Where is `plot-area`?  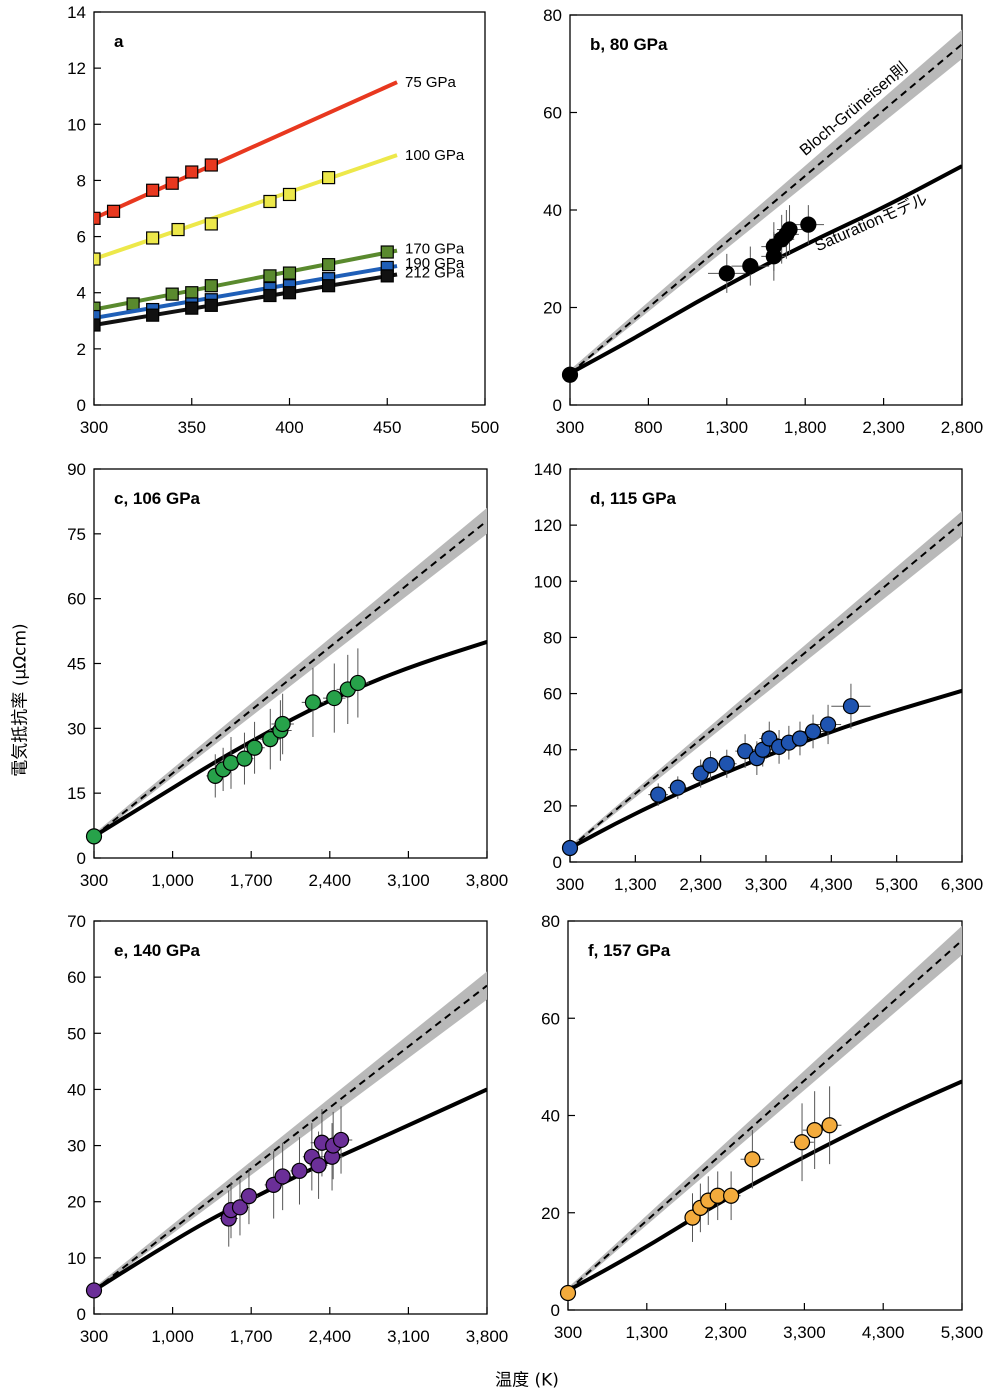
plot-area is located at coordinates (246, 206).